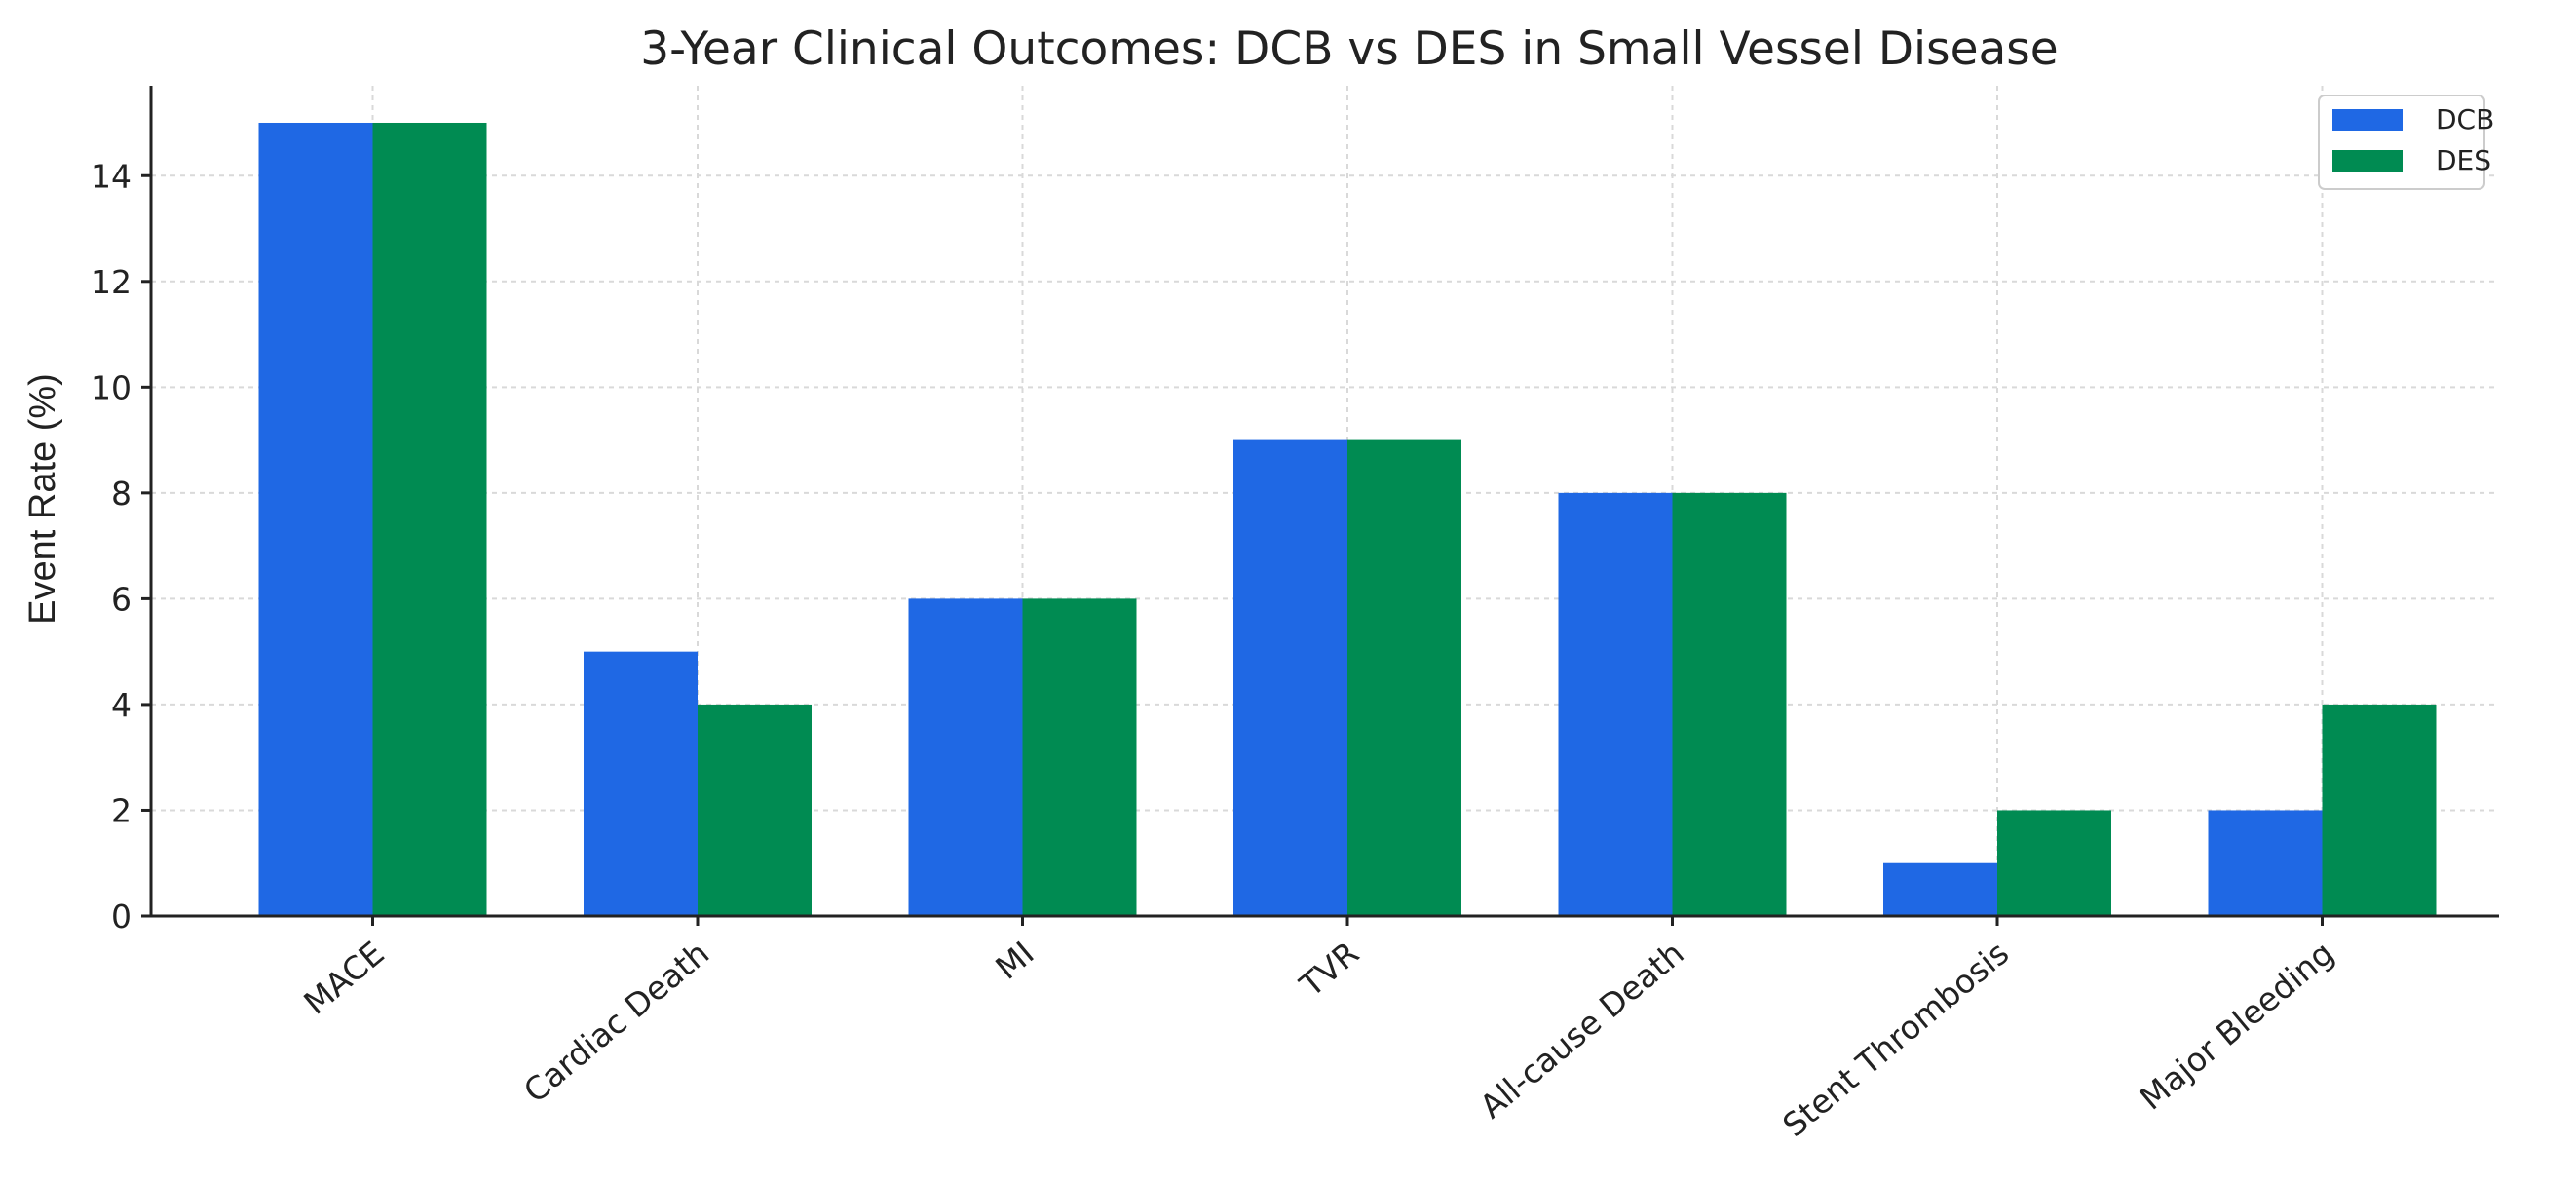  What do you see at coordinates (1581, 1030) in the screenshot?
I see `x-tick-label: All-cause Death` at bounding box center [1581, 1030].